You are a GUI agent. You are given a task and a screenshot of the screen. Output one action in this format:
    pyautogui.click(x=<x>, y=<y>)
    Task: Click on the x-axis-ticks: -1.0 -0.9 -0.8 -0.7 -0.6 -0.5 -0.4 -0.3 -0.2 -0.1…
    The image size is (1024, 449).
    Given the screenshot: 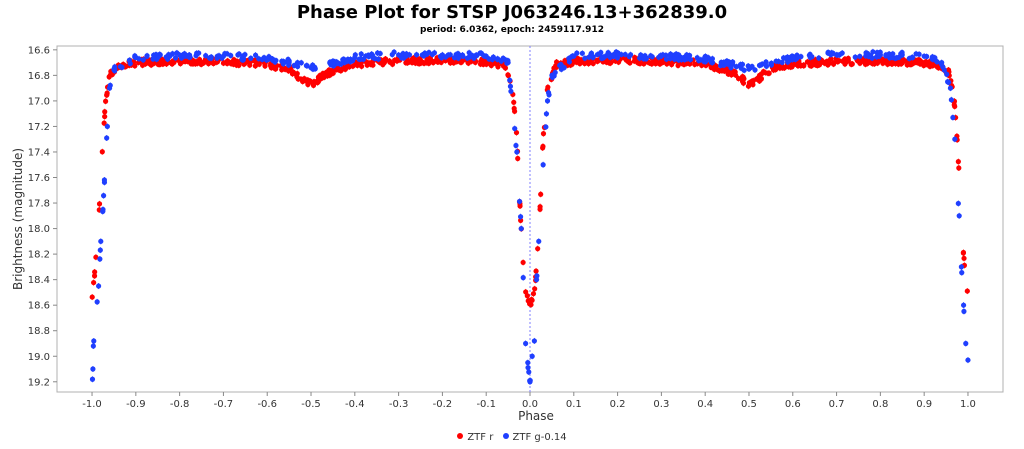 What is the action you would take?
    pyautogui.click(x=529, y=401)
    